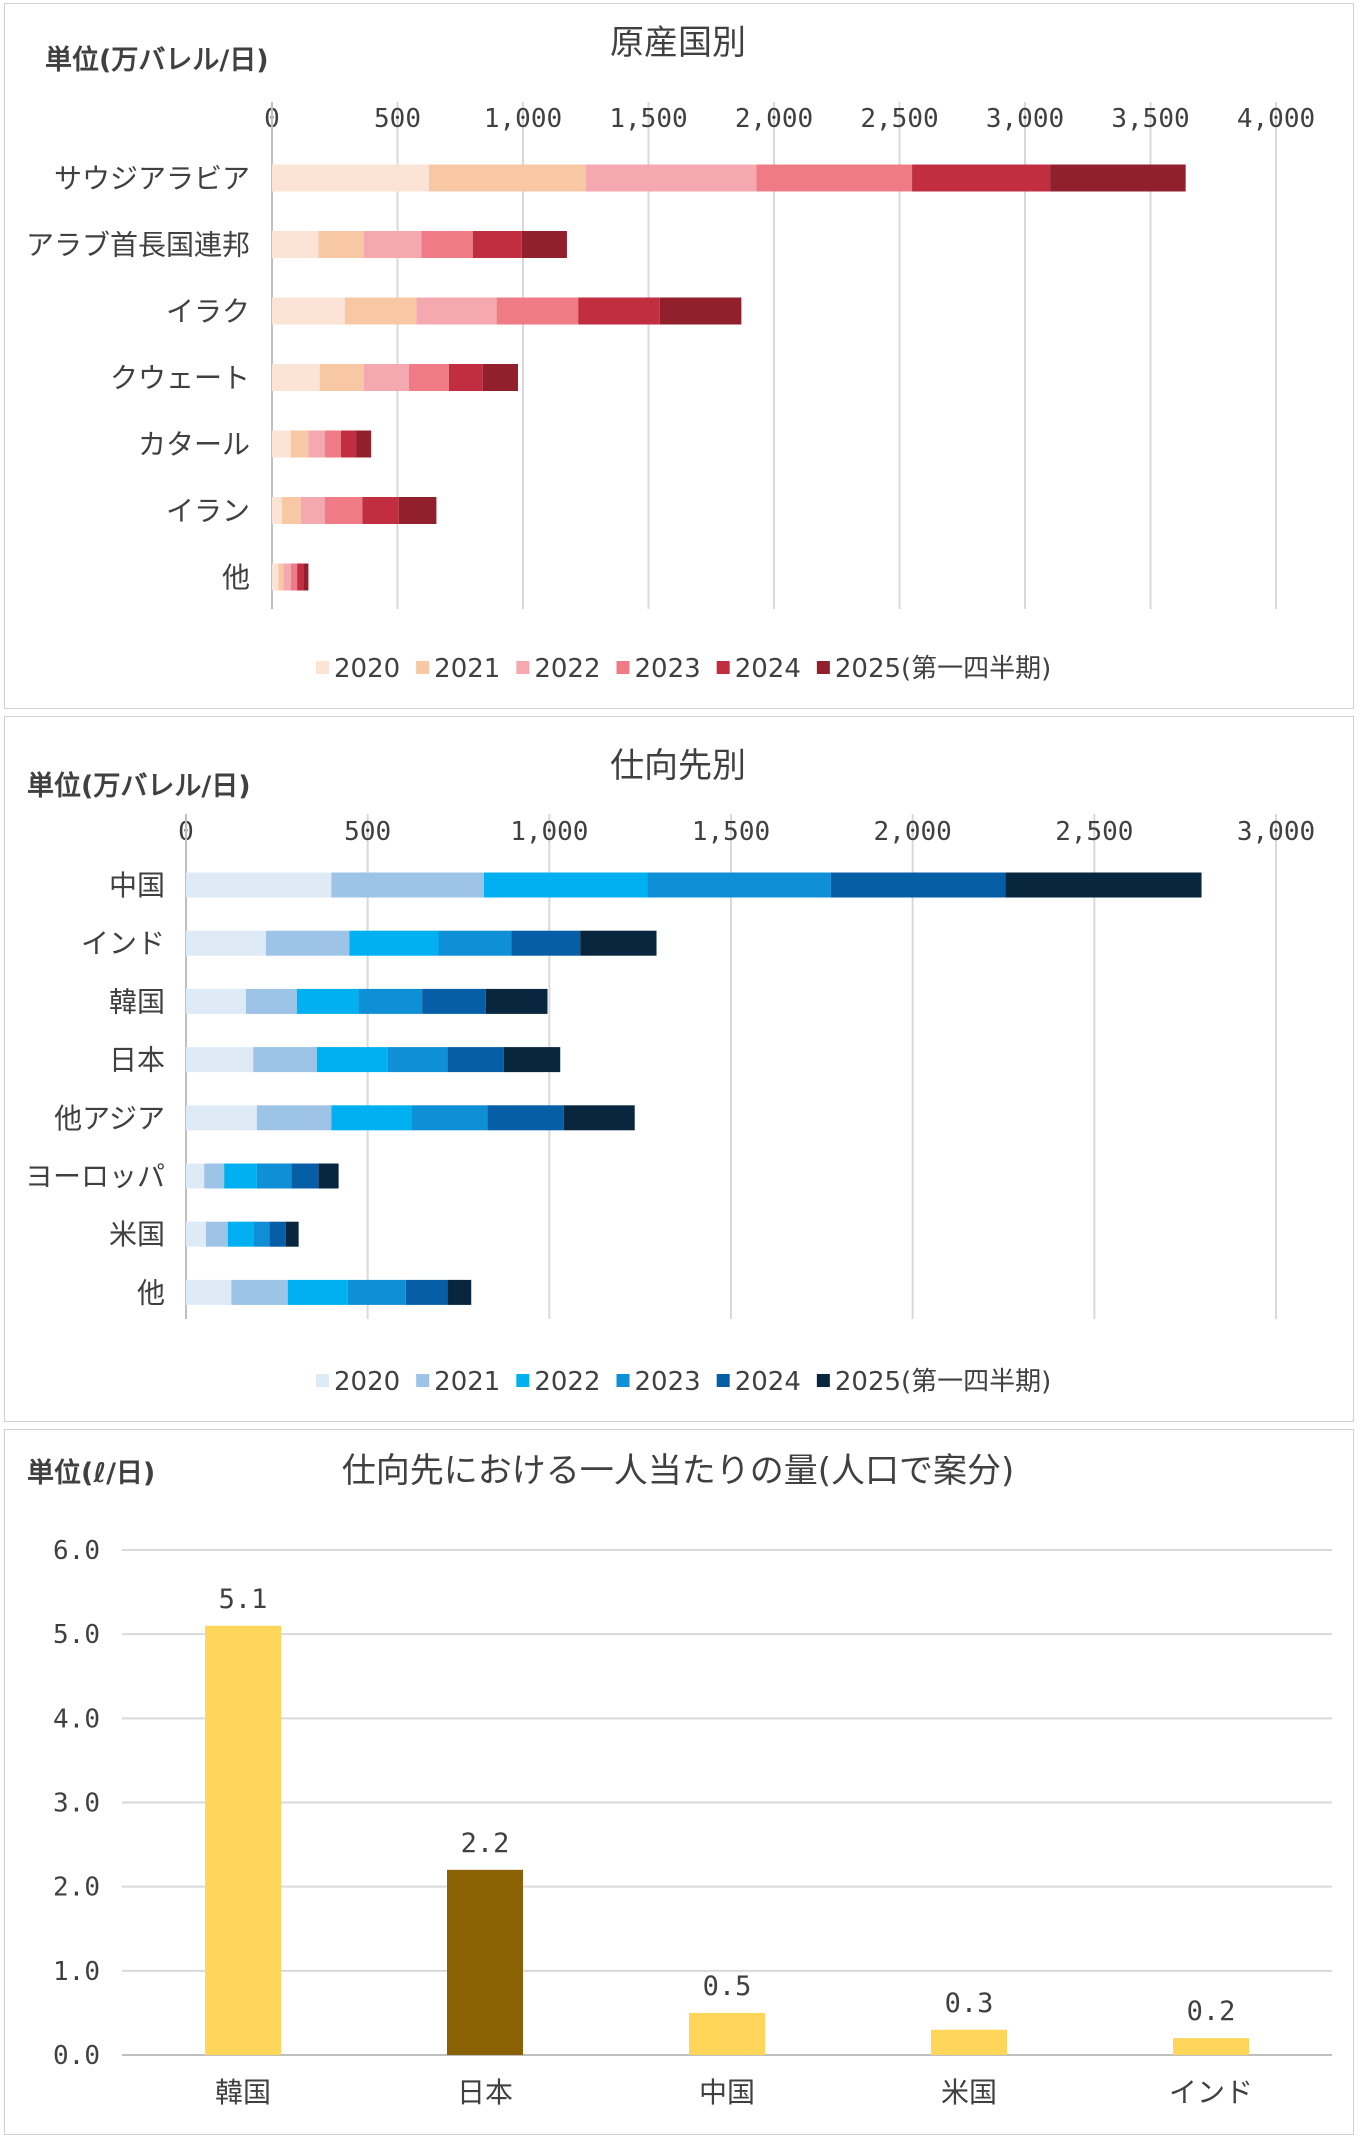 Image resolution: width=1360 pixels, height=2140 pixels. Describe the element at coordinates (1150, 119) in the screenshot. I see `x-tick-label: 3,500` at that location.